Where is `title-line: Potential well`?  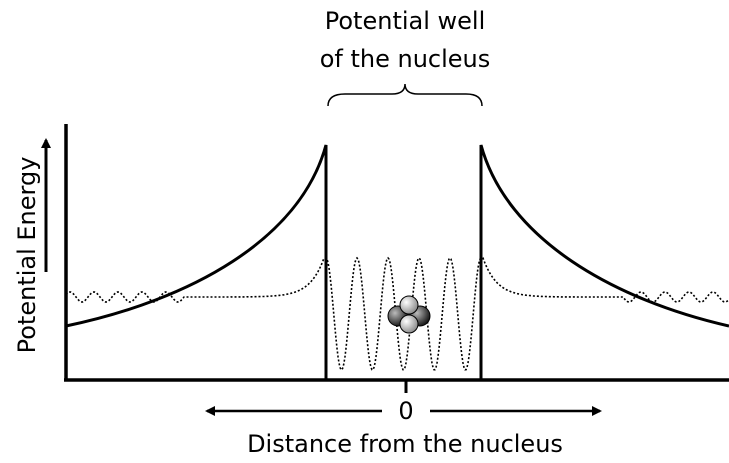
title-line: Potential well is located at coordinates (405, 21).